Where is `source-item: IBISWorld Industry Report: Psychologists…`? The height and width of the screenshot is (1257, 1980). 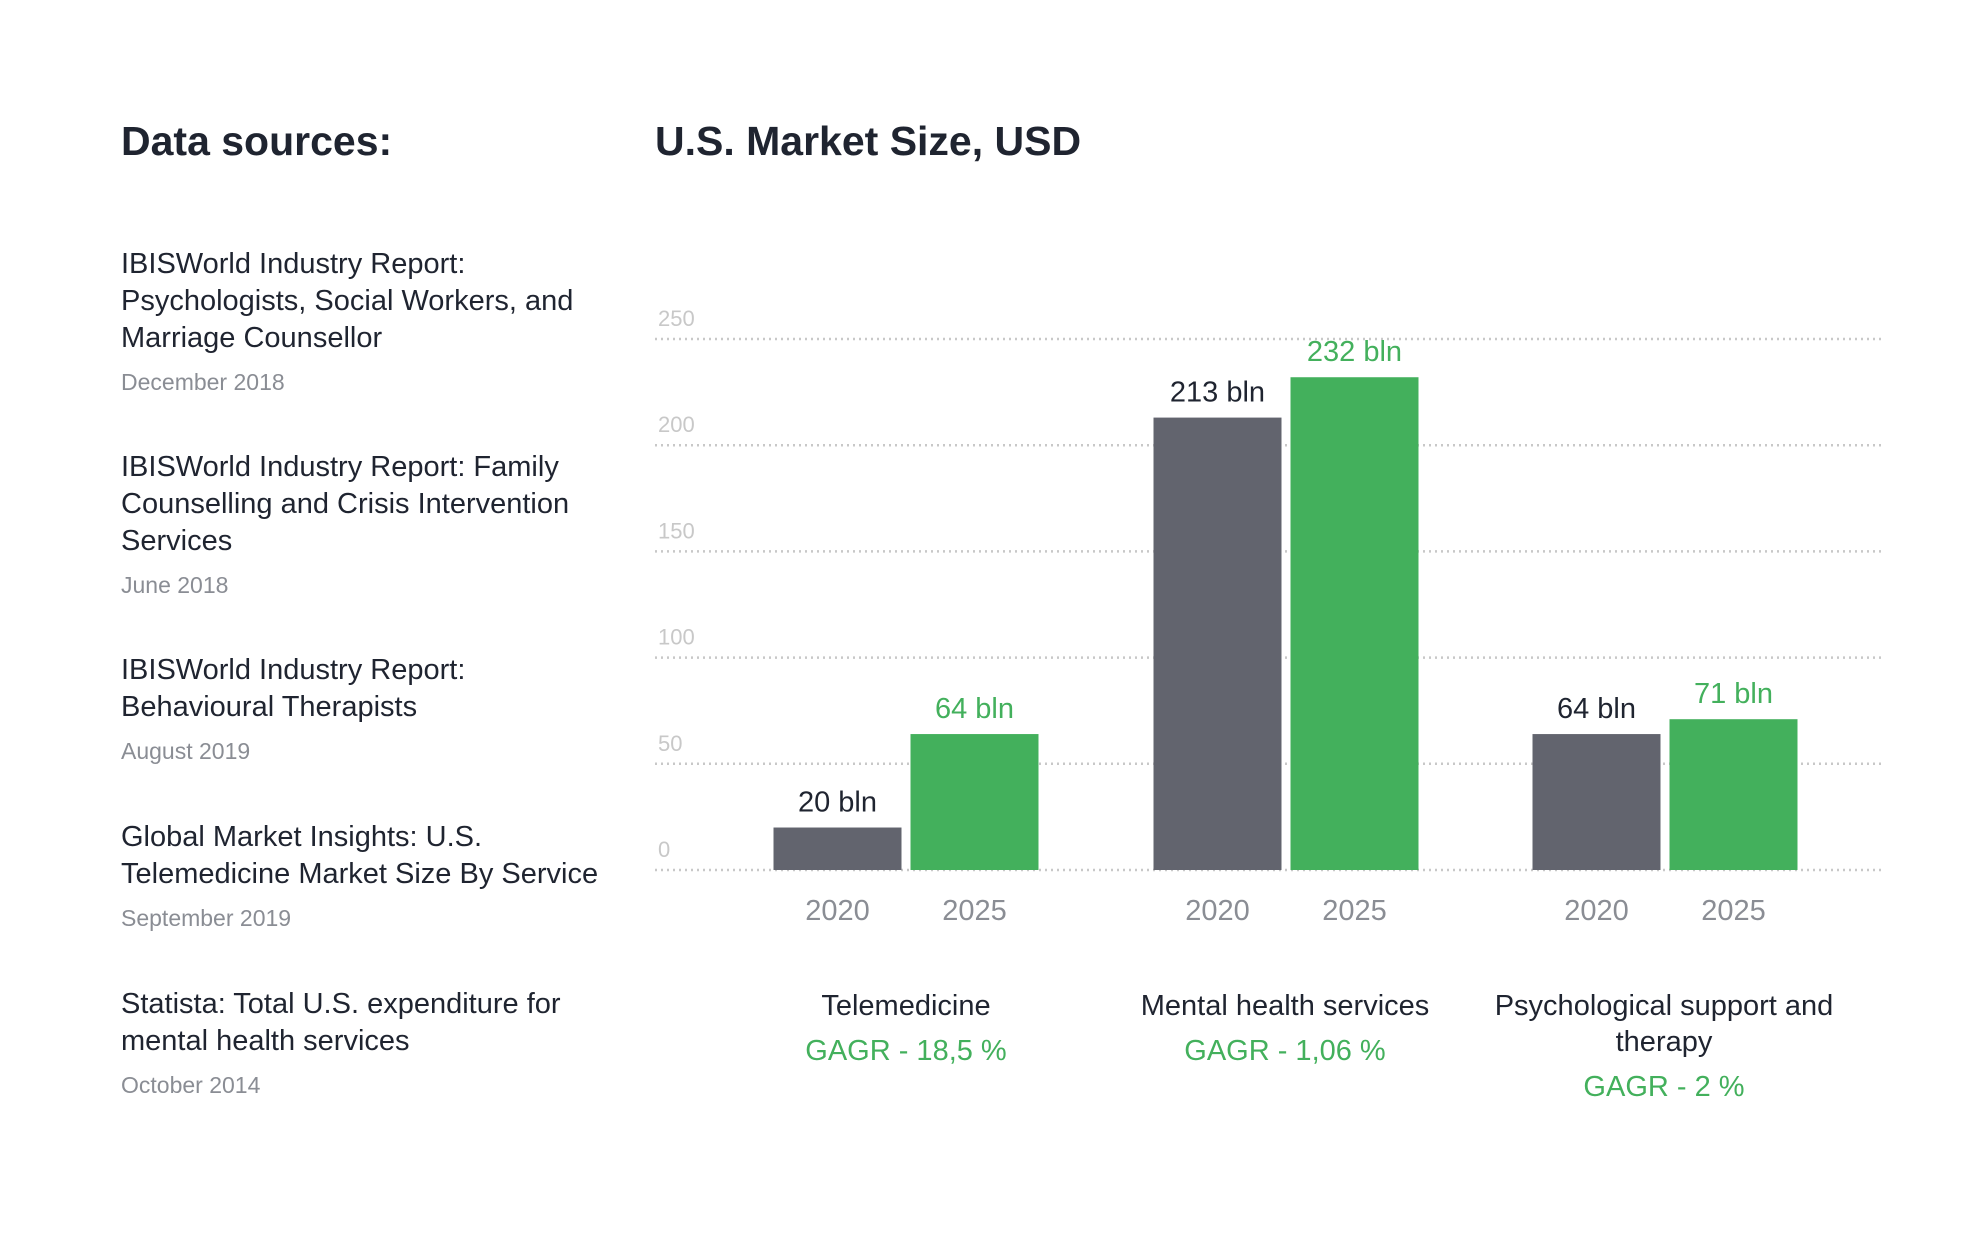
source-item: IBISWorld Industry Report: Psychologists… is located at coordinates (371, 321).